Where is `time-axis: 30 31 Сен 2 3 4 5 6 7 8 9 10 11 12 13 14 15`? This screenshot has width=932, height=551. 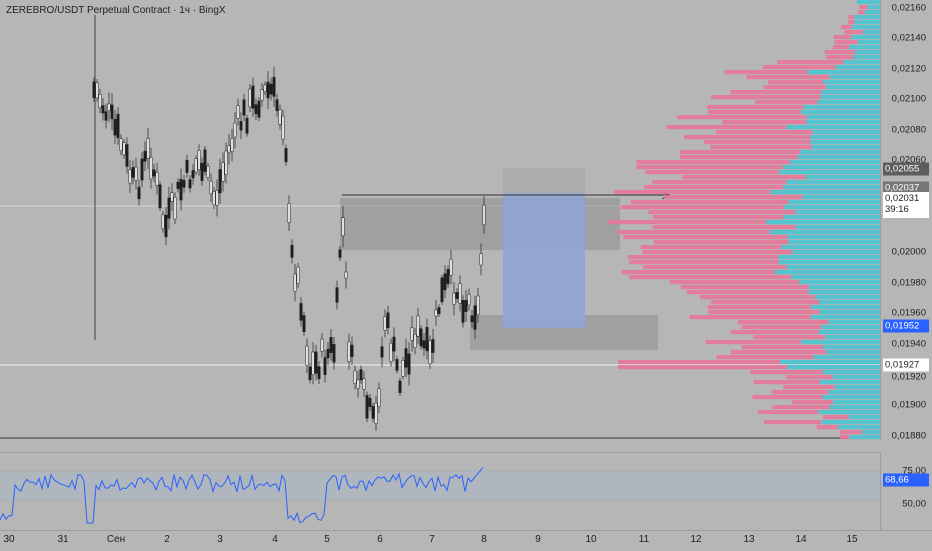
time-axis: 30 31 Сен 2 3 4 5 6 7 8 9 10 11 12 13 14 15 is located at coordinates (466, 540).